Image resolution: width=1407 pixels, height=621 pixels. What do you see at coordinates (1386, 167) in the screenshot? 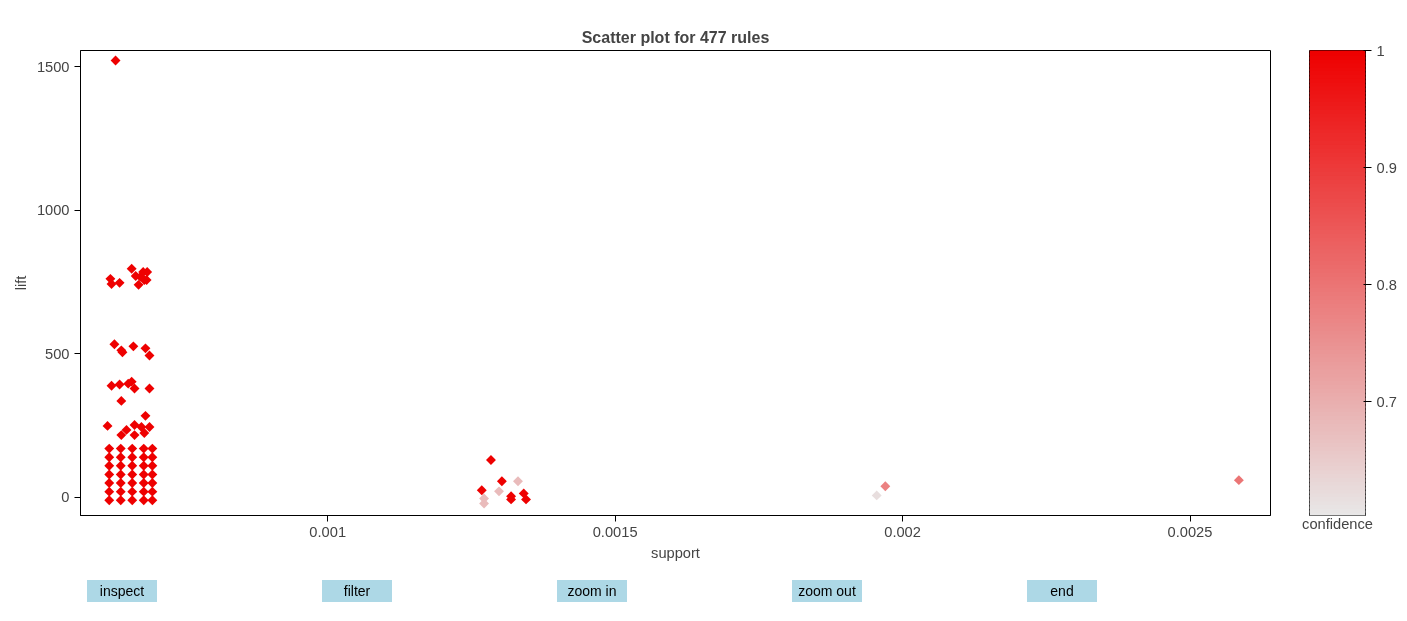
I see `color-bar-label: 0.9` at bounding box center [1386, 167].